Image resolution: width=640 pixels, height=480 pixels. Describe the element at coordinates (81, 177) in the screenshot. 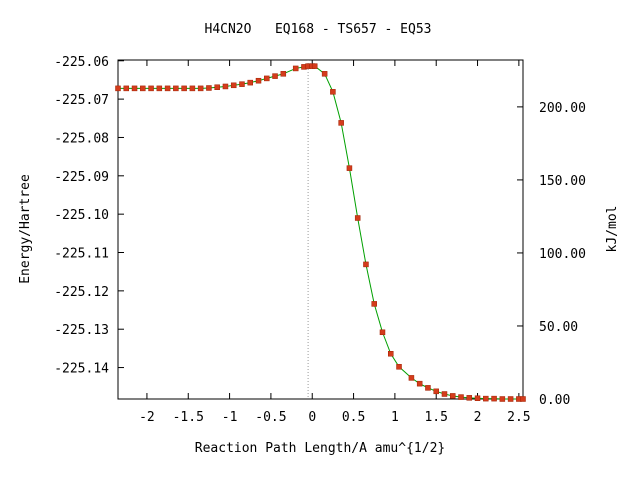

I see `y-tick-label: -225.09` at that location.